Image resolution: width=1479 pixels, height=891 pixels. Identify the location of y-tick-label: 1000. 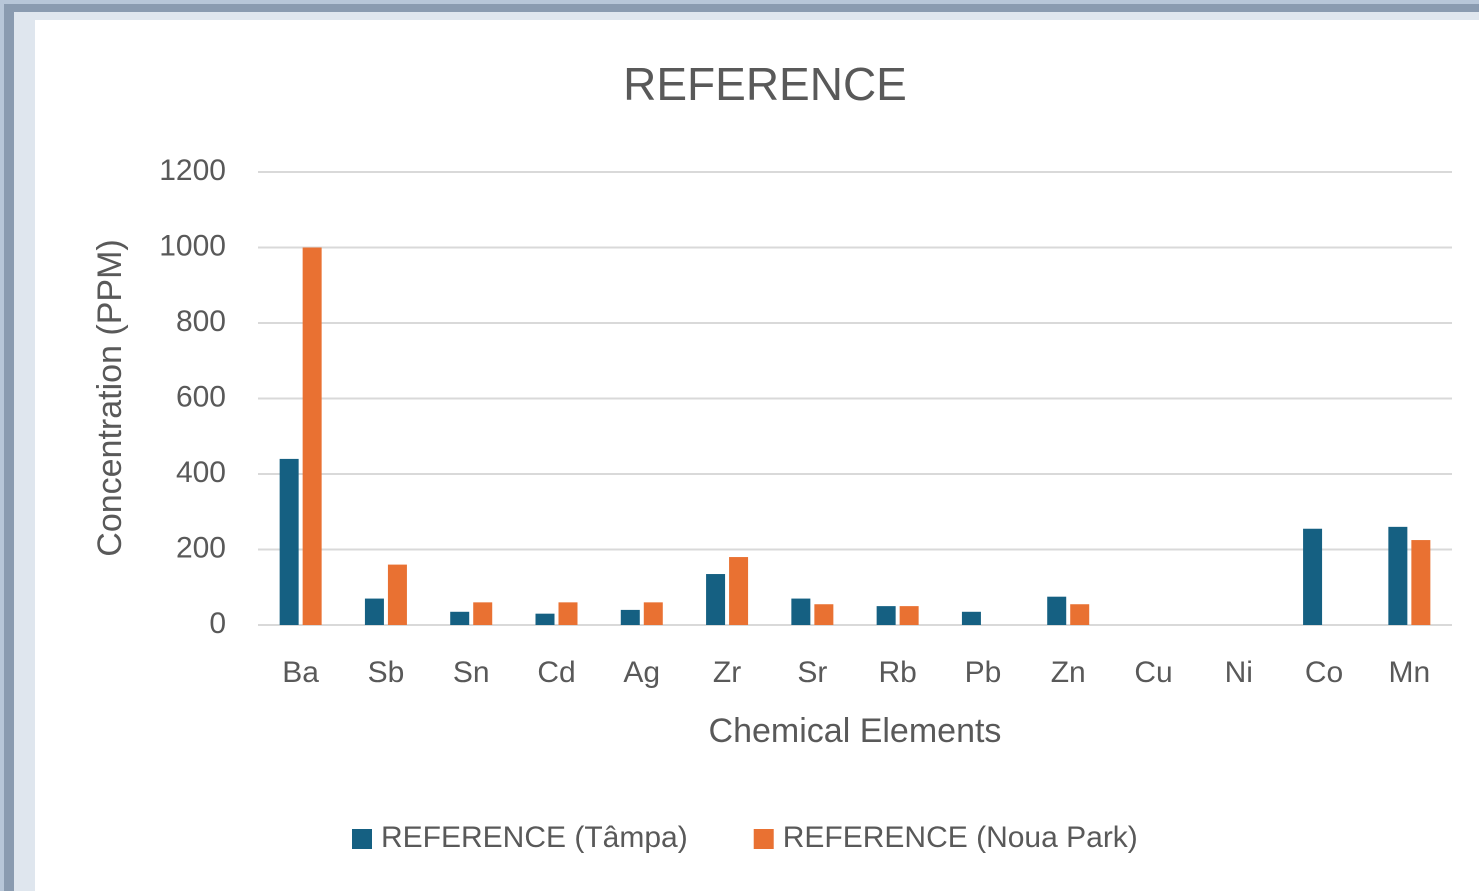
(192, 245).